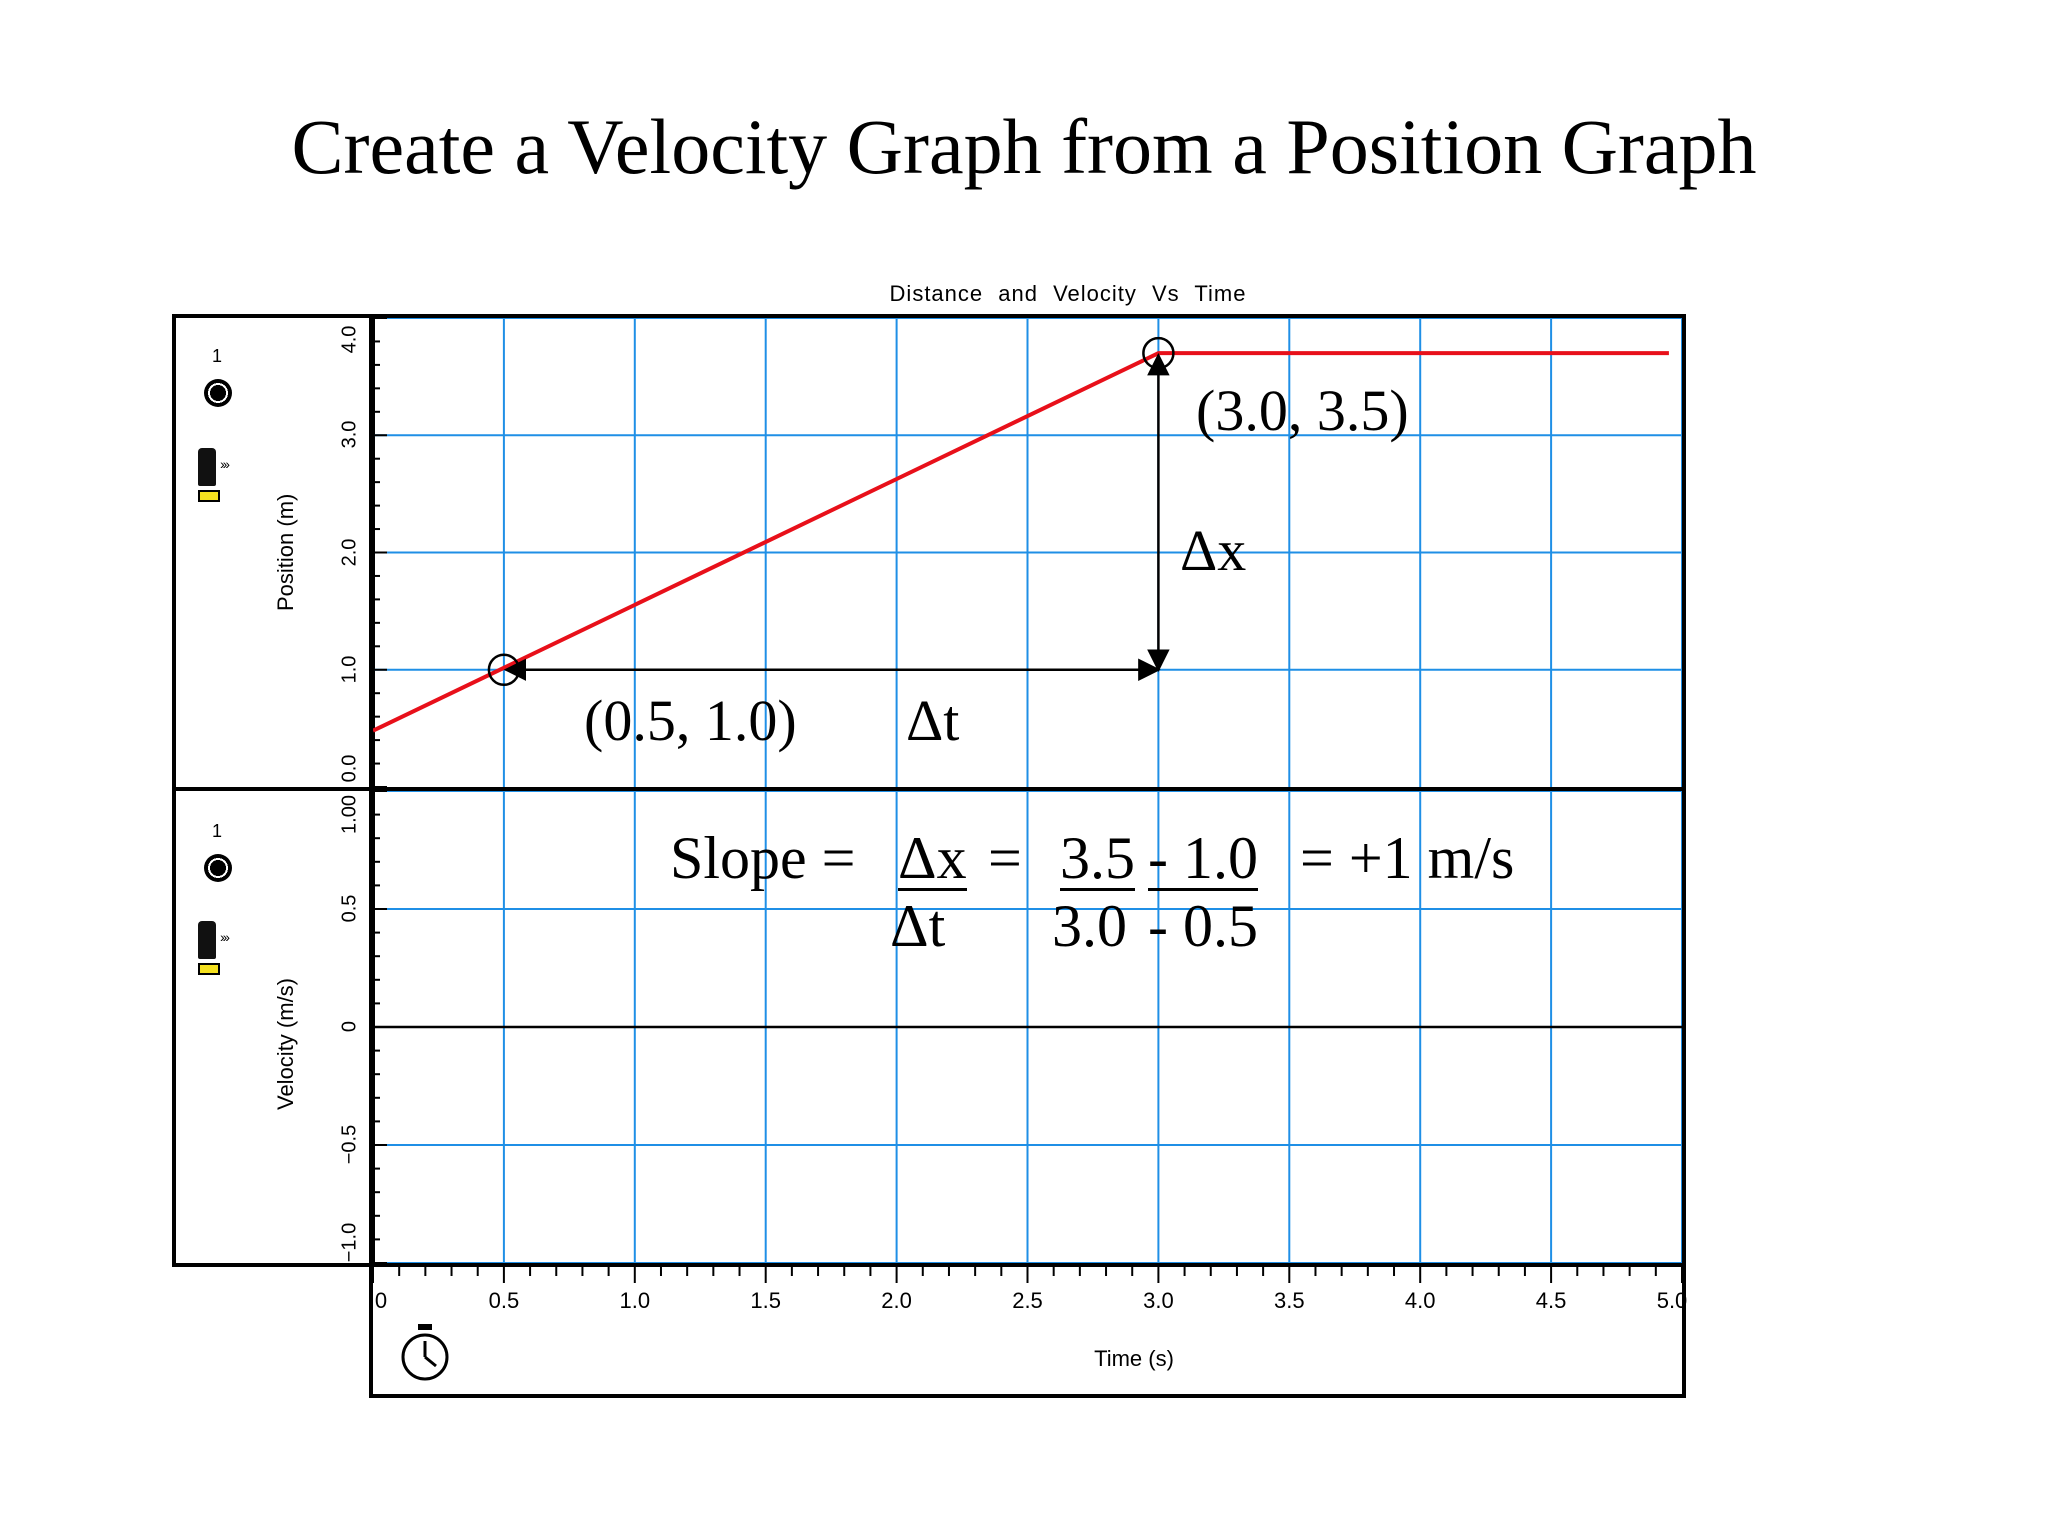  I want to click on x-tick-label: 4.5, so click(1551, 1300).